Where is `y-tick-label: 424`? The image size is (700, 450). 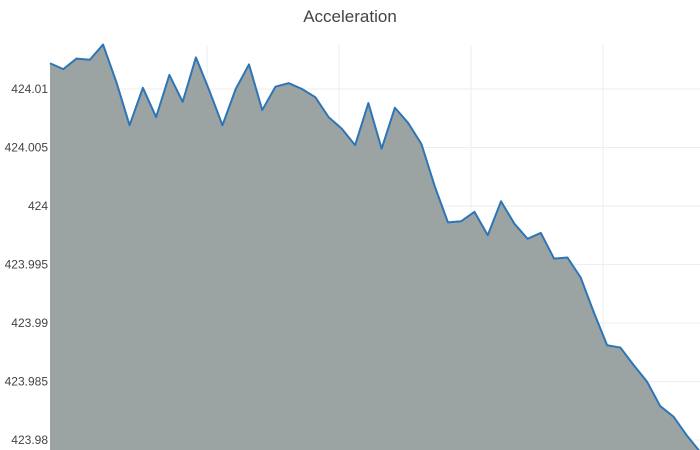 y-tick-label: 424 is located at coordinates (38, 206).